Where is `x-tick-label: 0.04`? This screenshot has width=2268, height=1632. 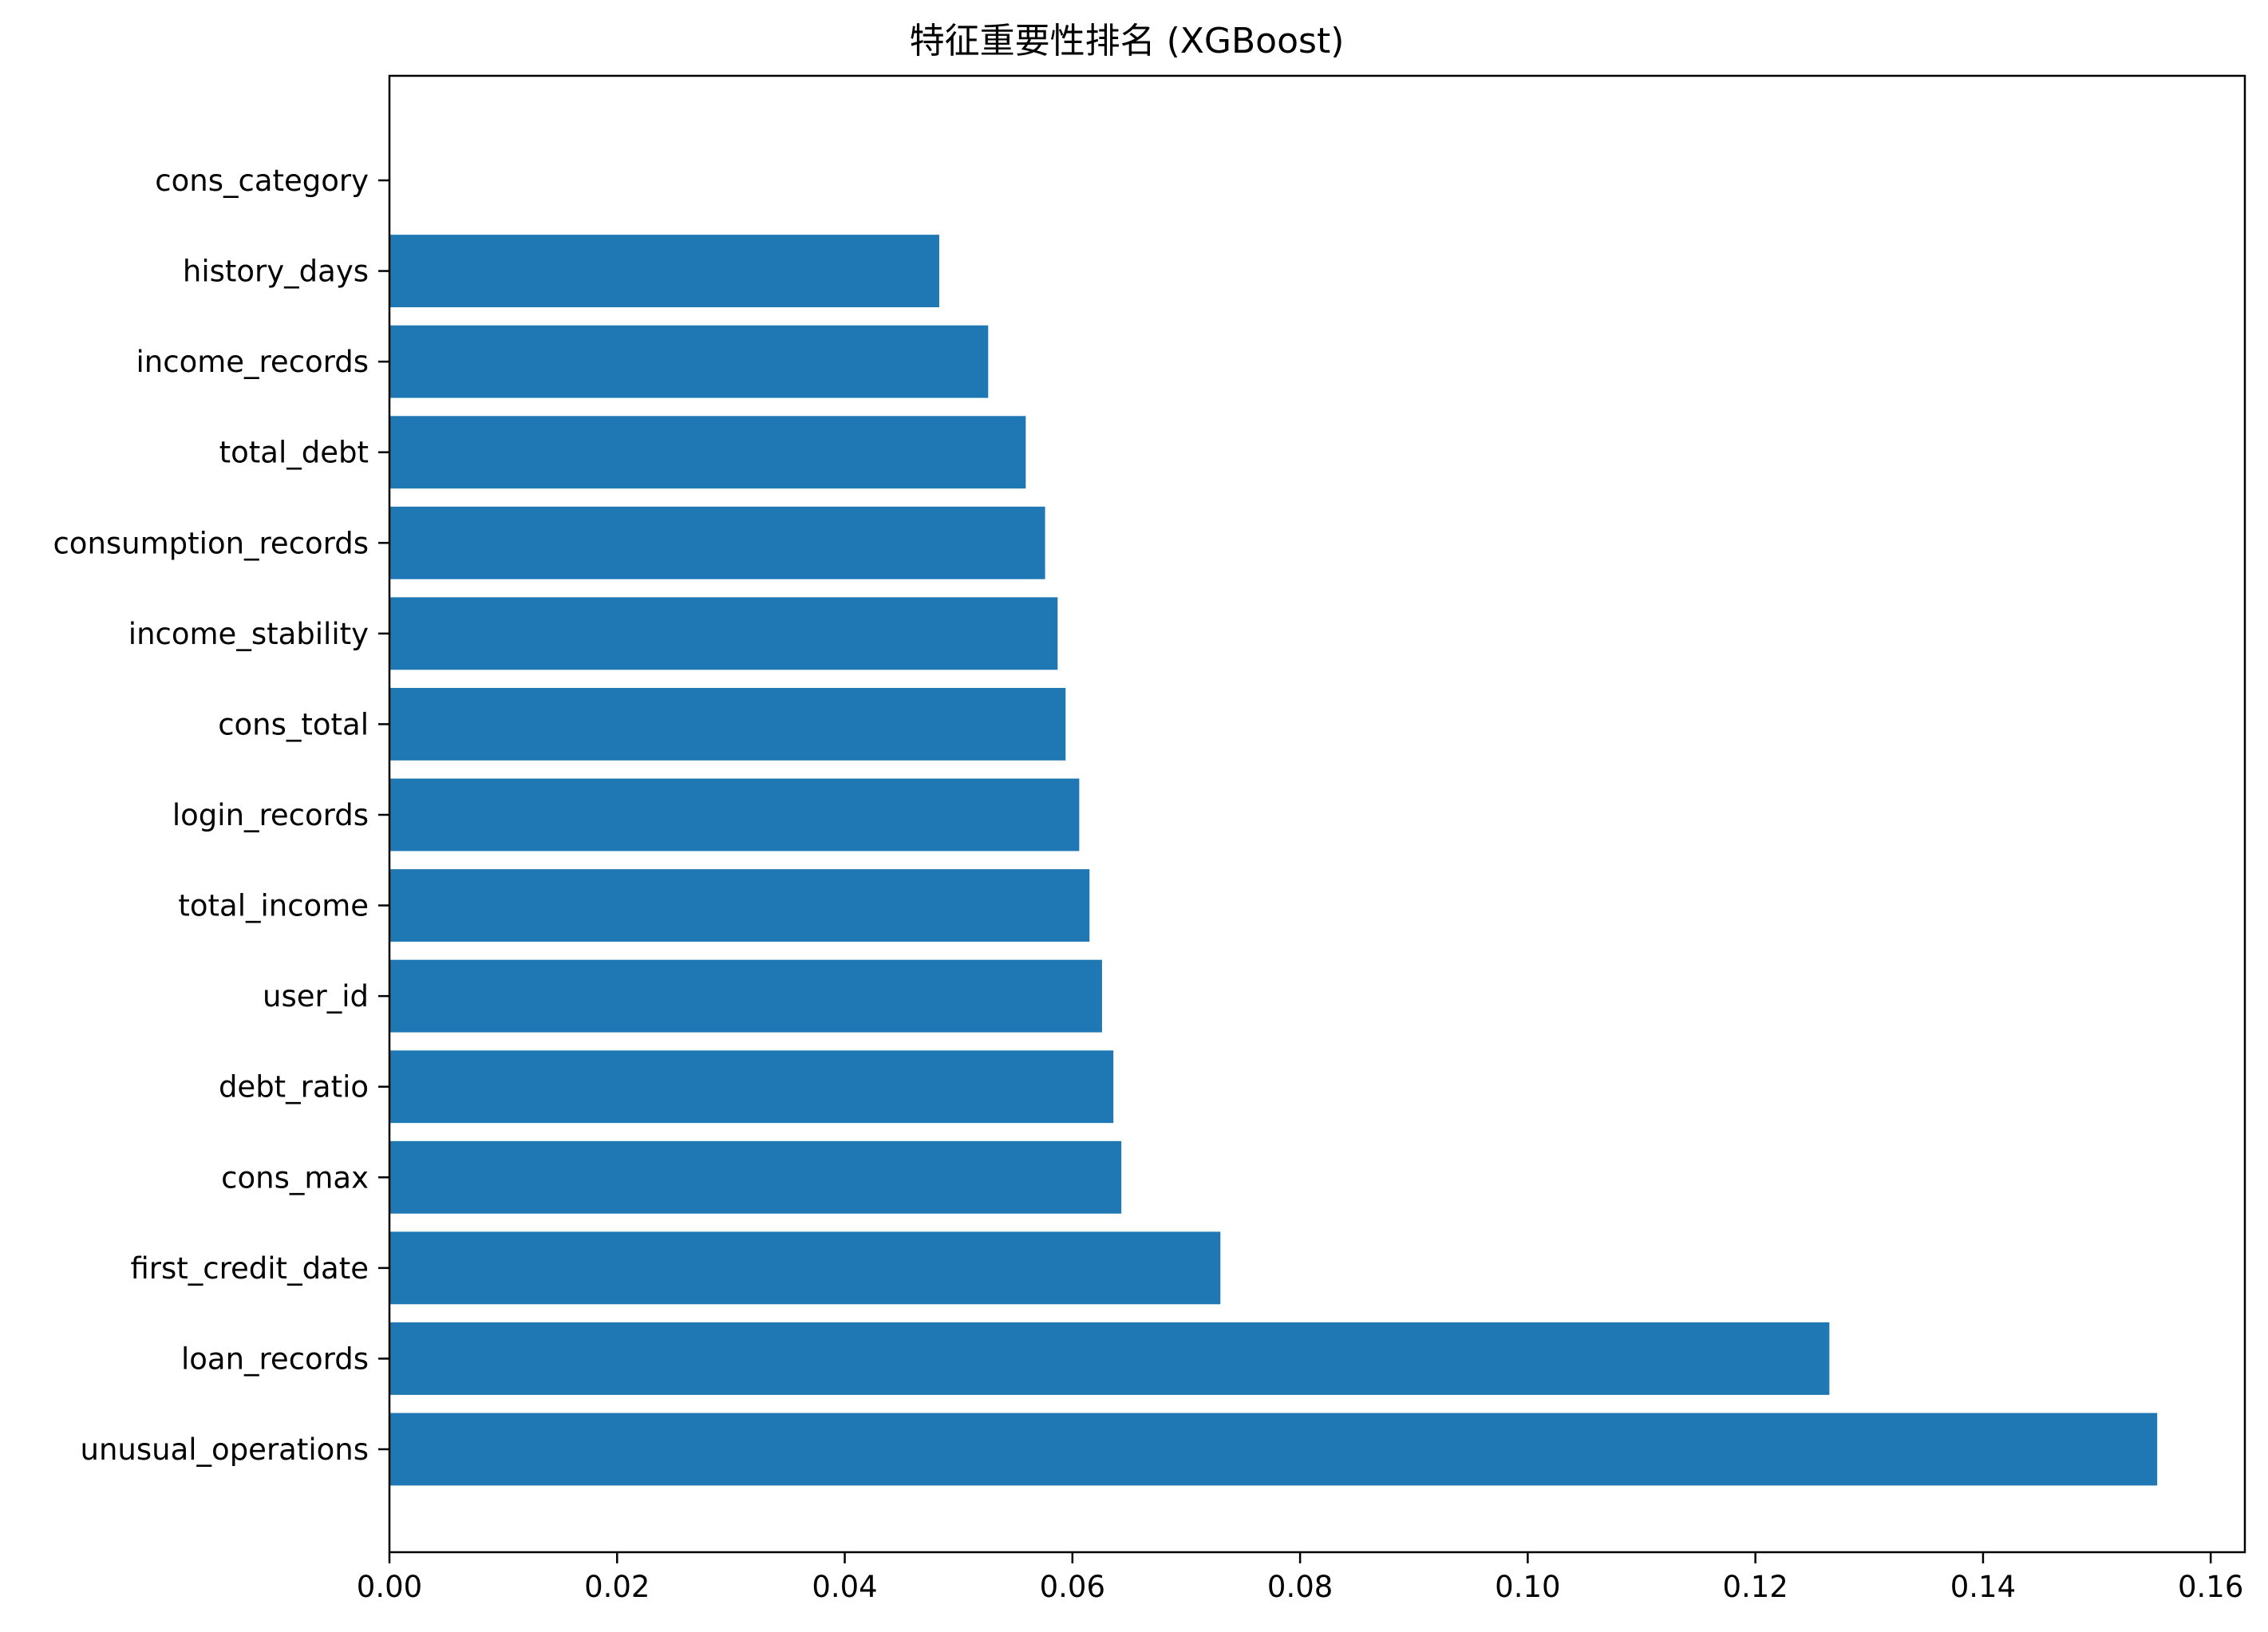 x-tick-label: 0.04 is located at coordinates (845, 1587).